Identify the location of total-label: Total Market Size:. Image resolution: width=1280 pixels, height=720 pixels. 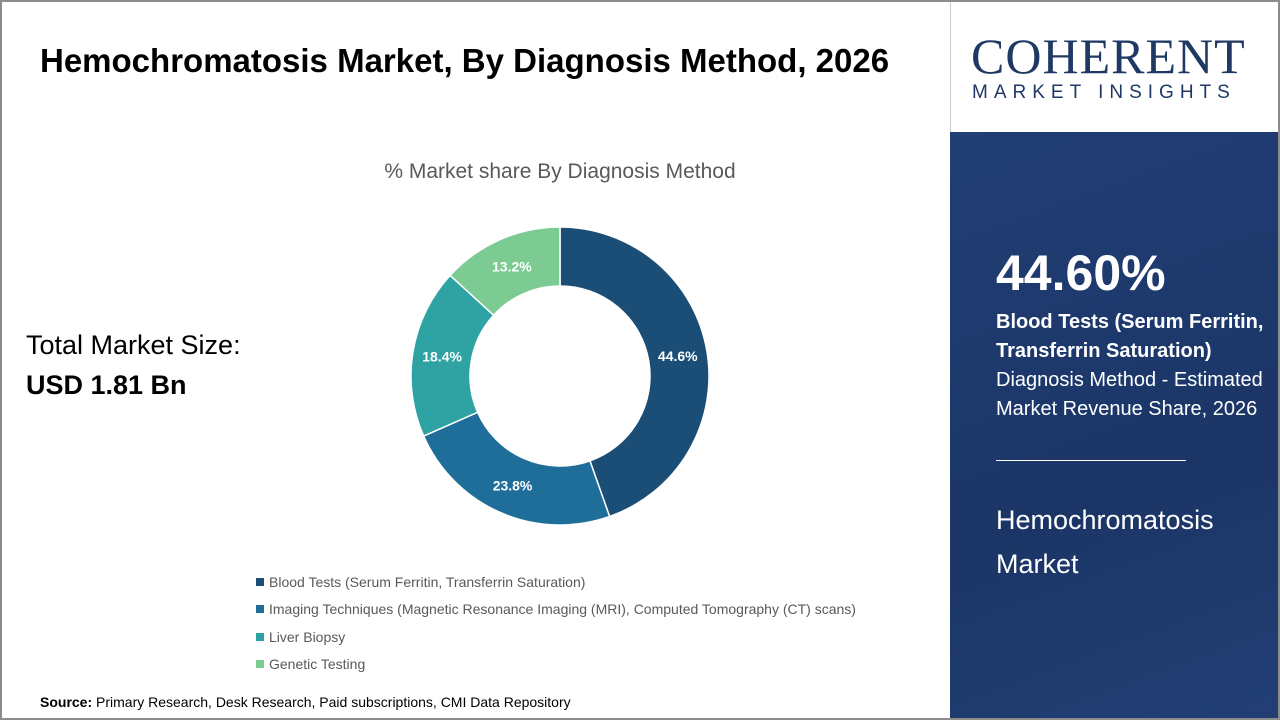
(133, 345).